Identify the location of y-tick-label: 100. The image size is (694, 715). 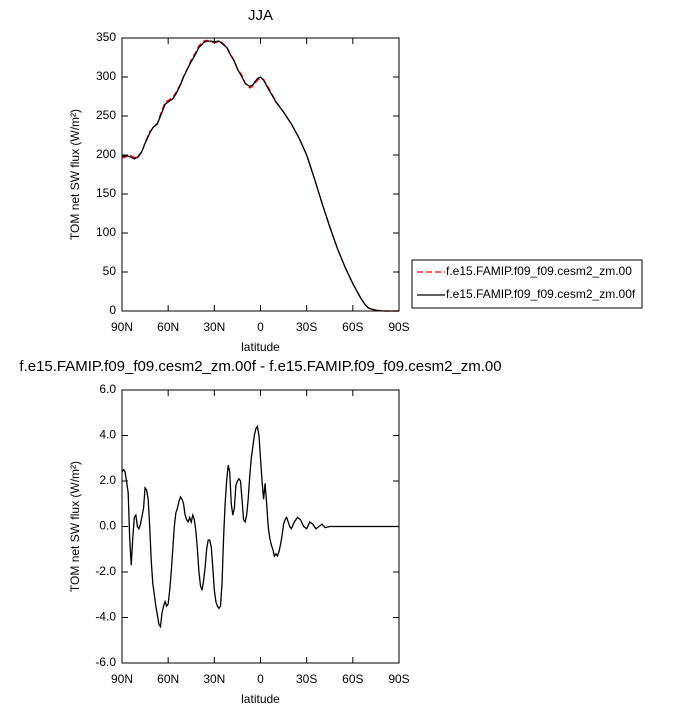
(106, 232).